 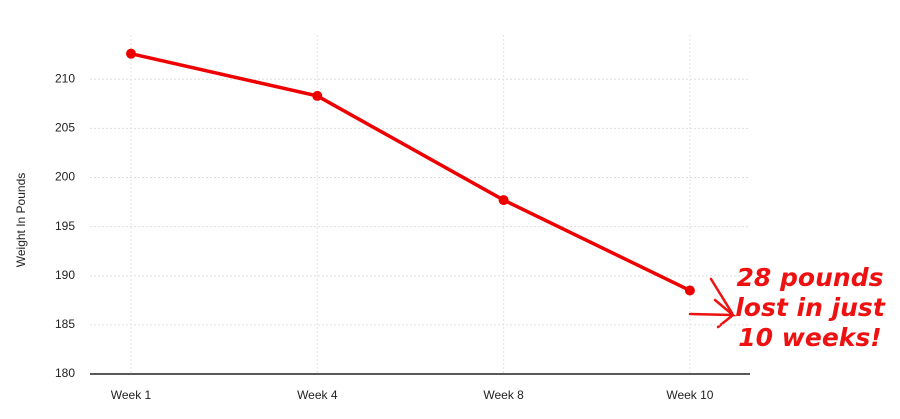 I want to click on arrow-head, so click(x=712, y=313).